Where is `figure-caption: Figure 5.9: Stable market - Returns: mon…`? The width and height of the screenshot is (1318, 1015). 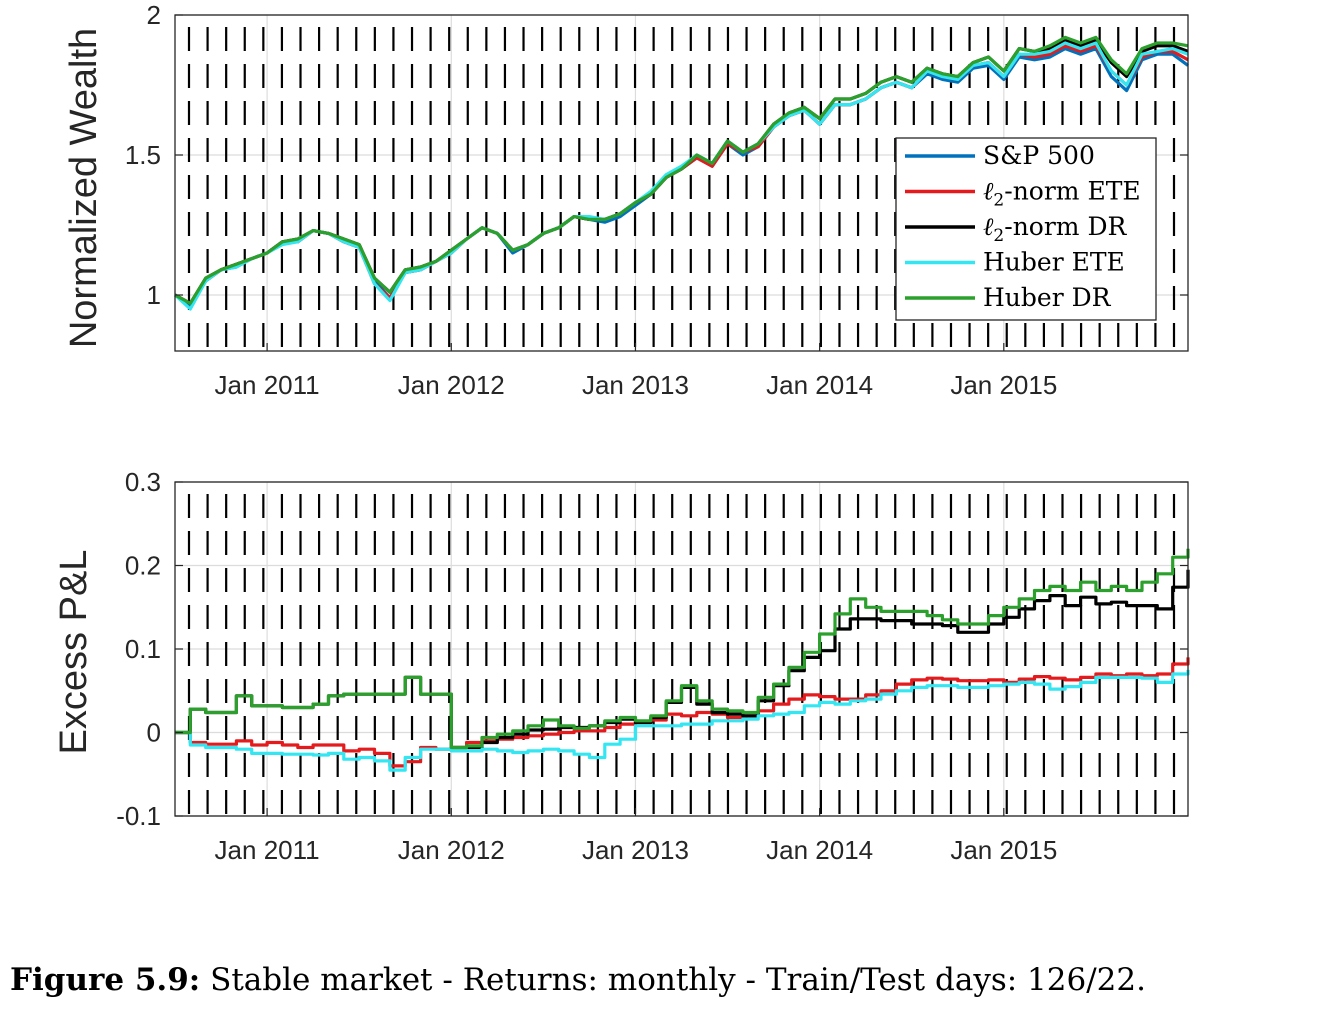 figure-caption: Figure 5.9: Stable market - Returns: mon… is located at coordinates (660, 980).